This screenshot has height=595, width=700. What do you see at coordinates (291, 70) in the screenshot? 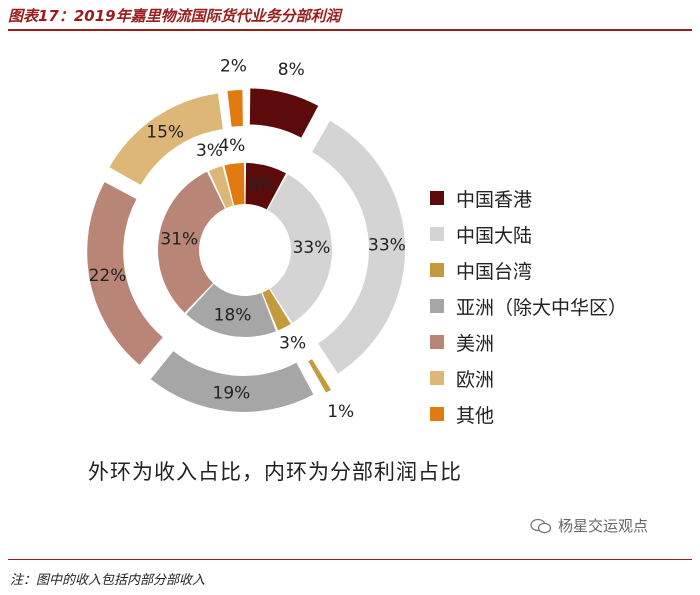
I see `outer-label-0: 8%` at bounding box center [291, 70].